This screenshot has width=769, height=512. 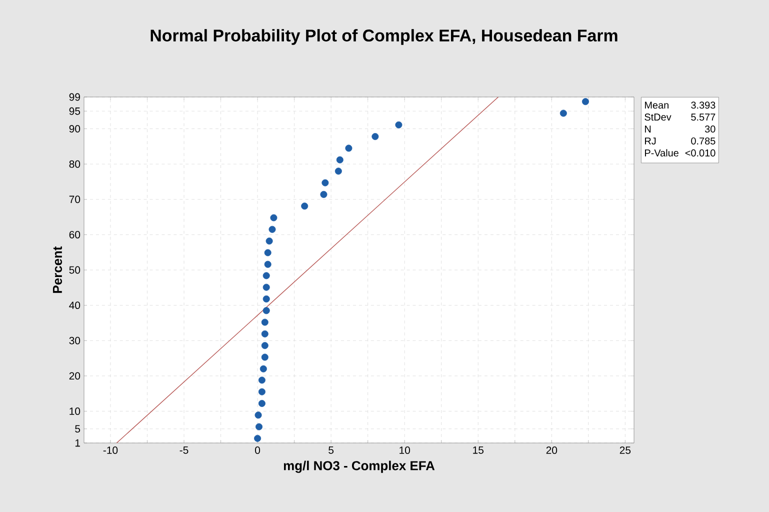 What do you see at coordinates (184, 450) in the screenshot?
I see `x-tick-label: -5` at bounding box center [184, 450].